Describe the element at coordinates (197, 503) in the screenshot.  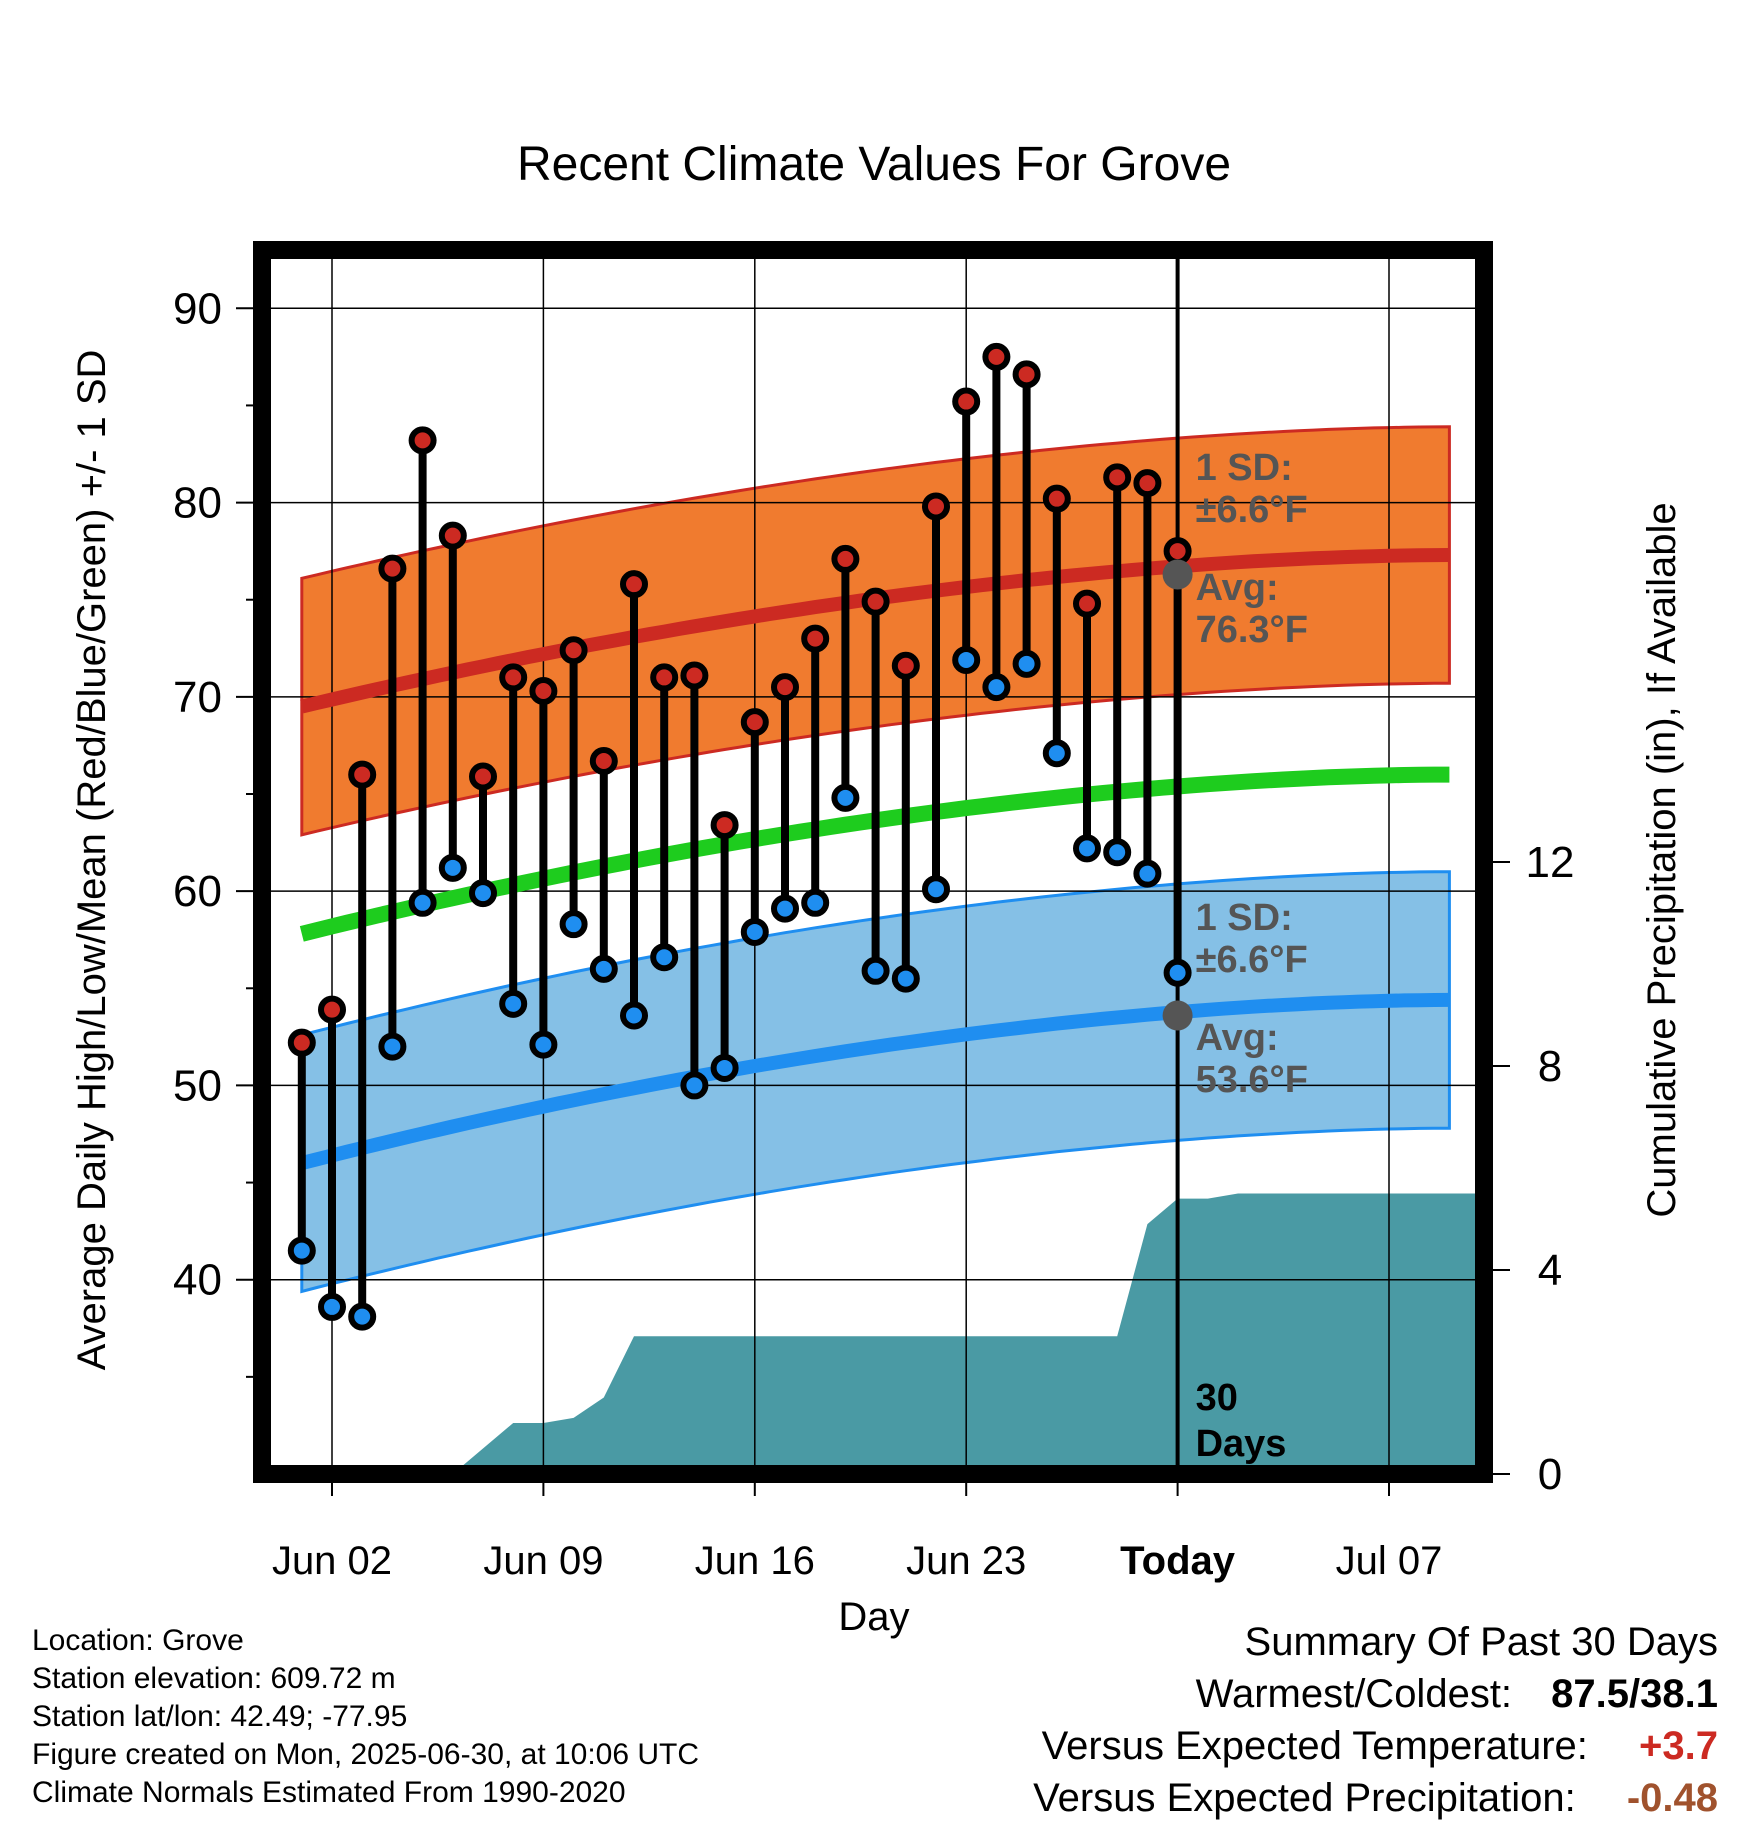
I see `y-tick-label-left: 80` at that location.